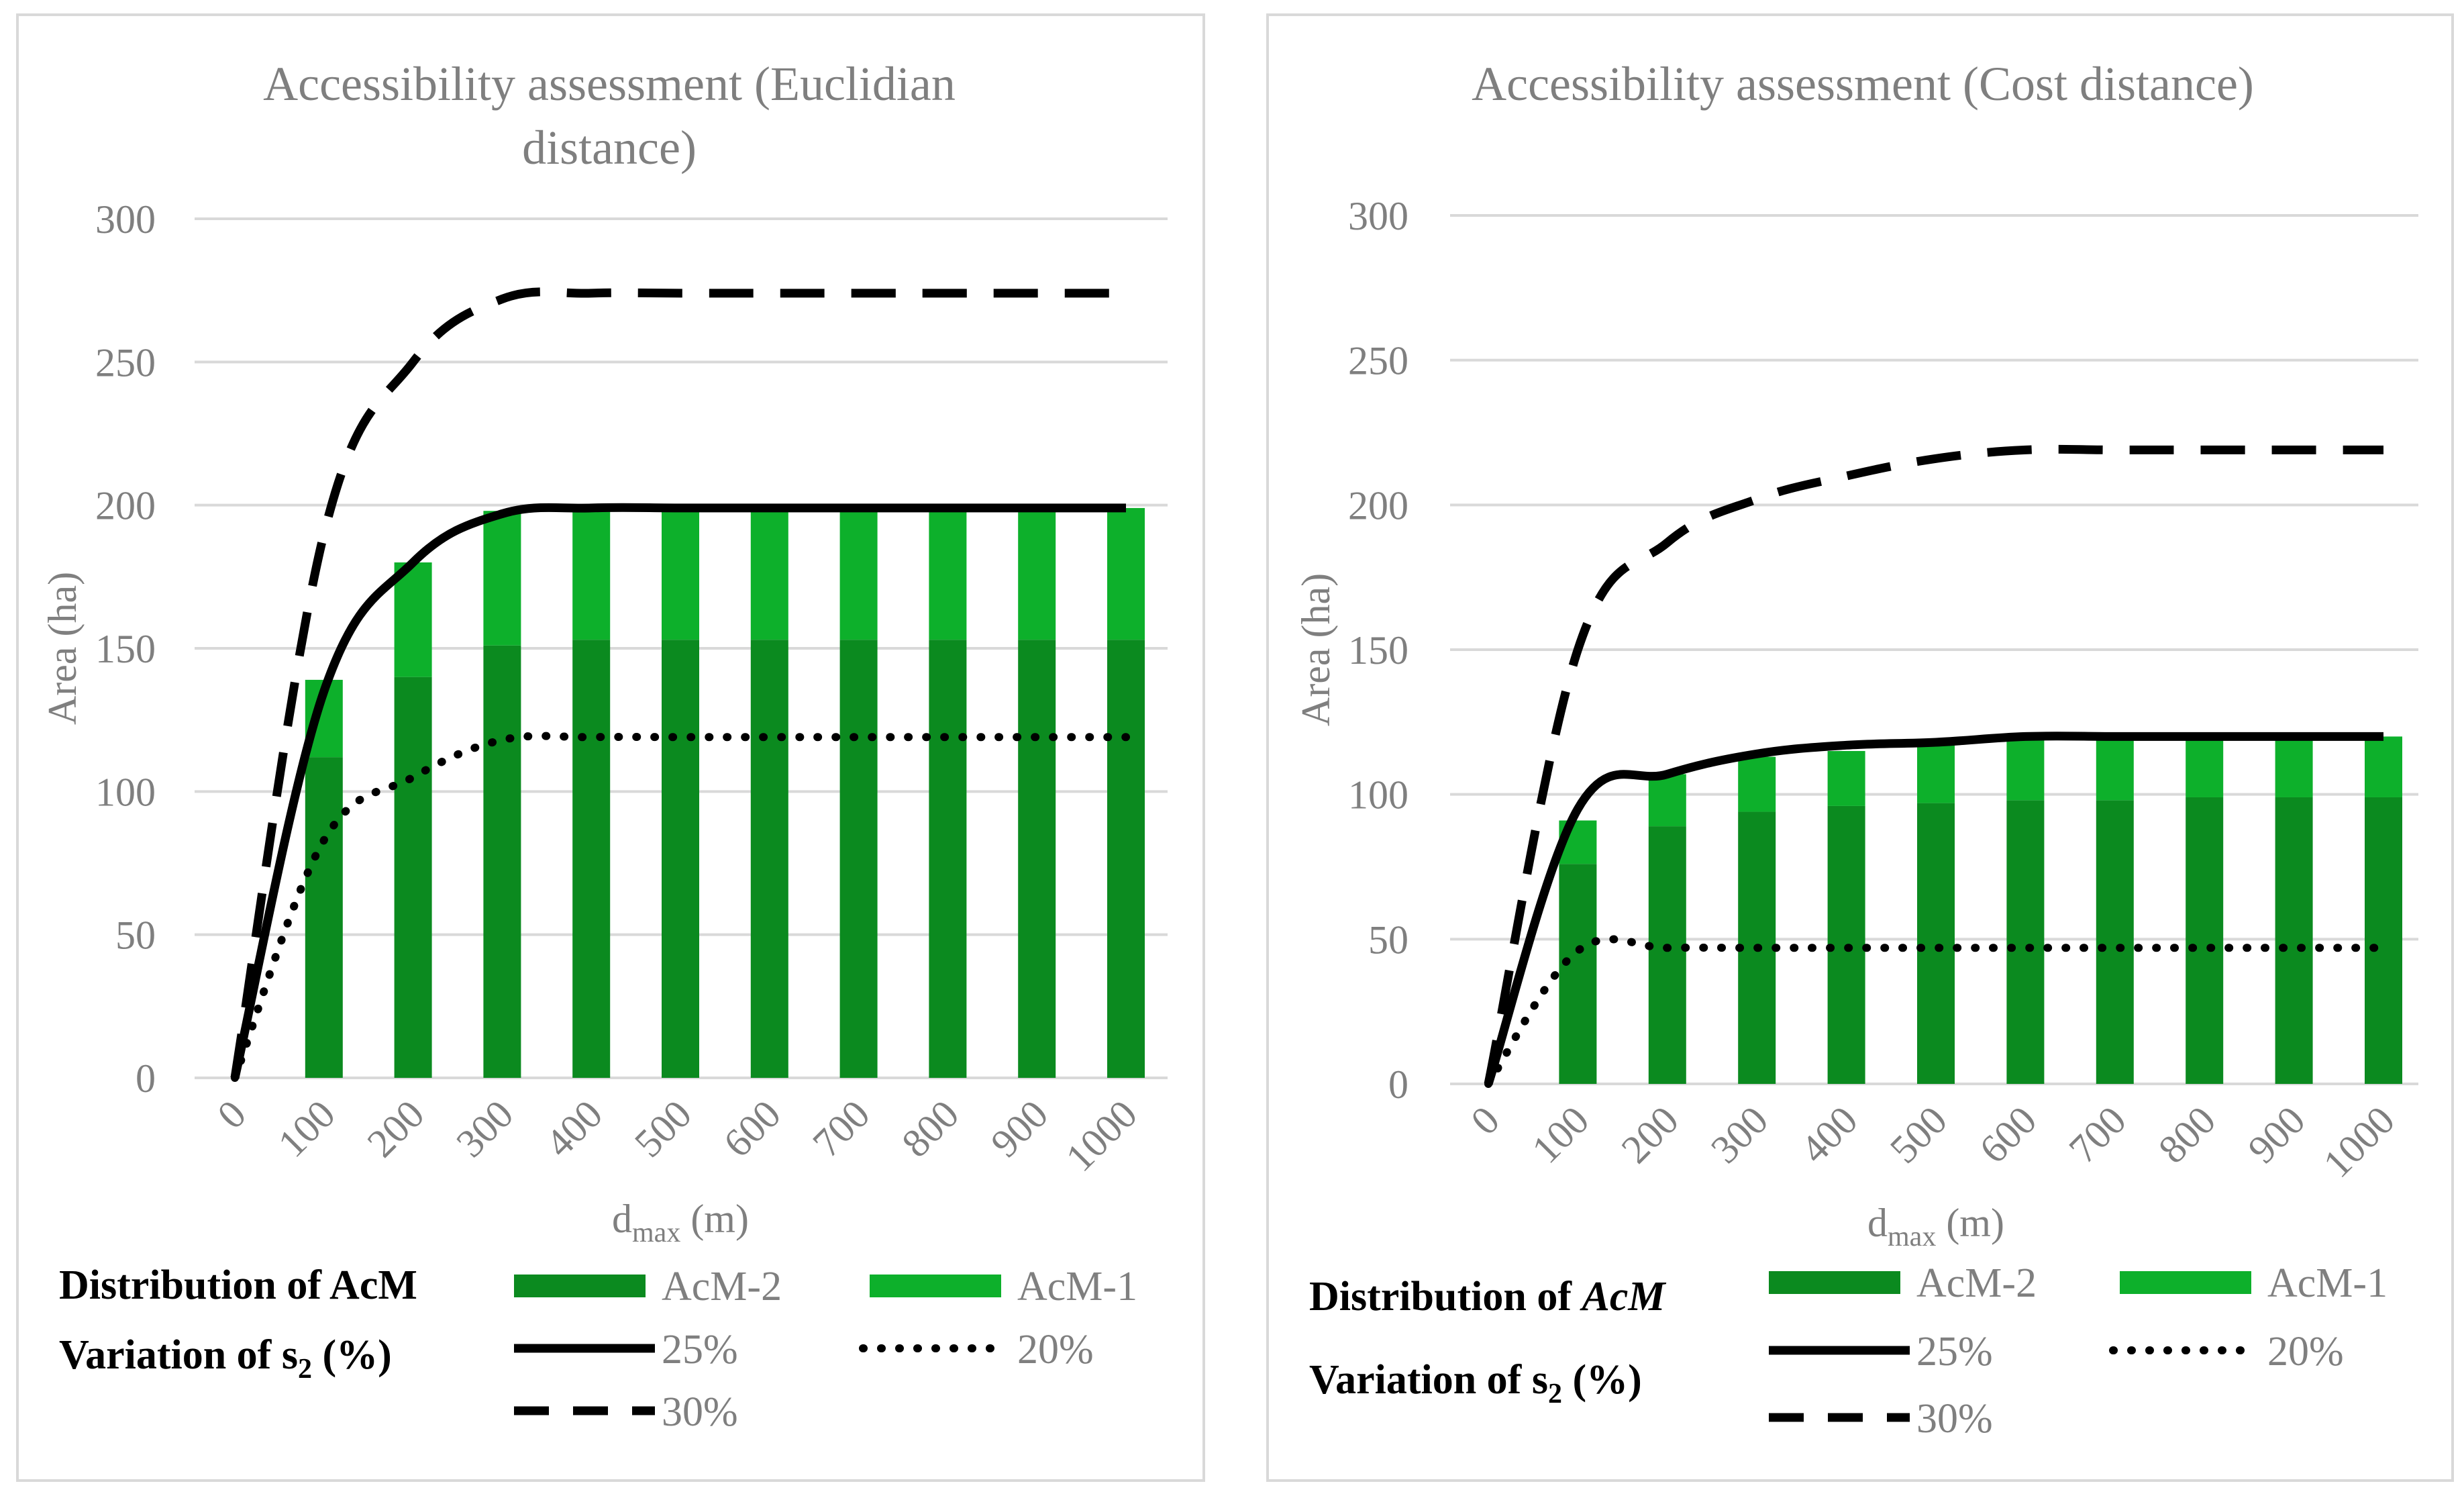 This screenshot has width=2464, height=1498. Describe the element at coordinates (609, 148) in the screenshot. I see `chart-title-line2: distance)` at that location.